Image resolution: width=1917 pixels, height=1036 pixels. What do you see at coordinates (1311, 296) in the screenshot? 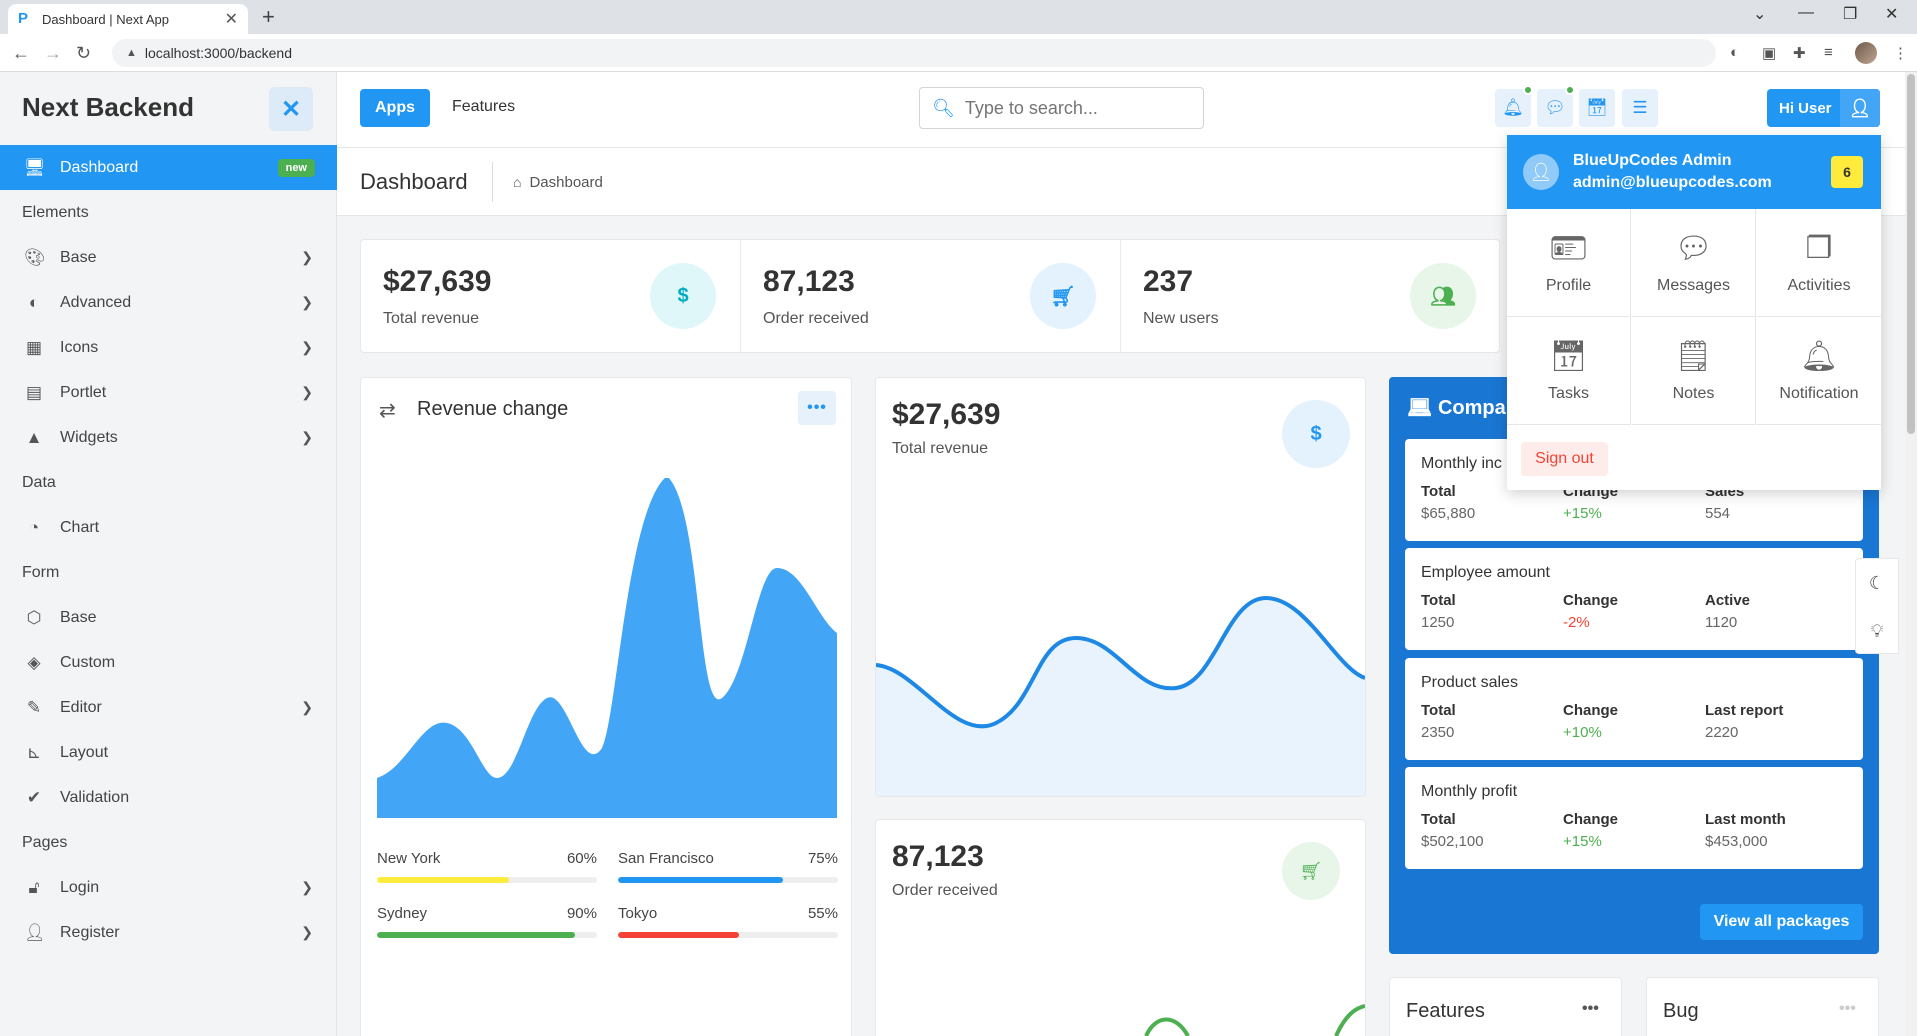
I see `stat-card: 237 New users 👥︎` at bounding box center [1311, 296].